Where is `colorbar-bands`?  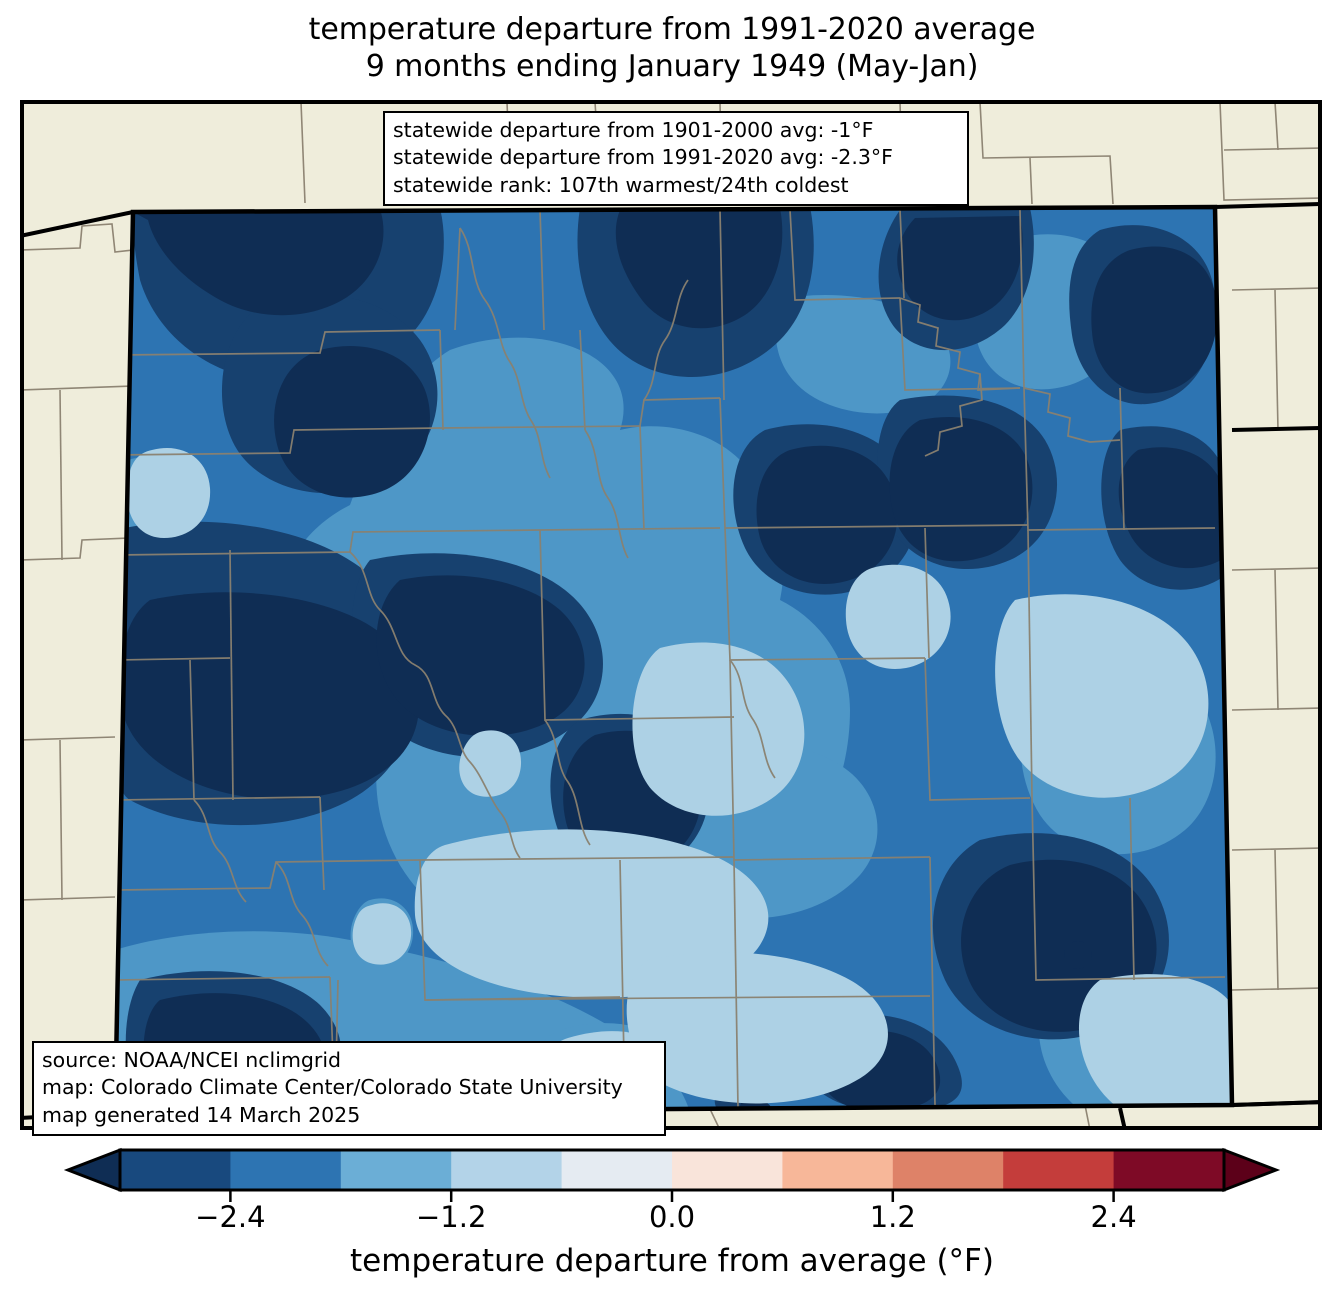
colorbar-bands is located at coordinates (672, 1170).